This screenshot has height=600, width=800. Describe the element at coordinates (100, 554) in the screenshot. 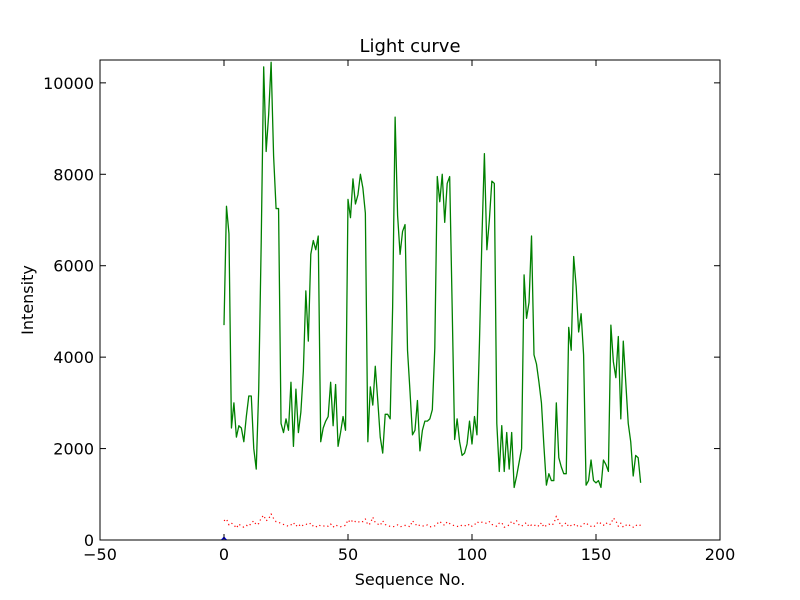

I see `x-tick-label: −50` at that location.